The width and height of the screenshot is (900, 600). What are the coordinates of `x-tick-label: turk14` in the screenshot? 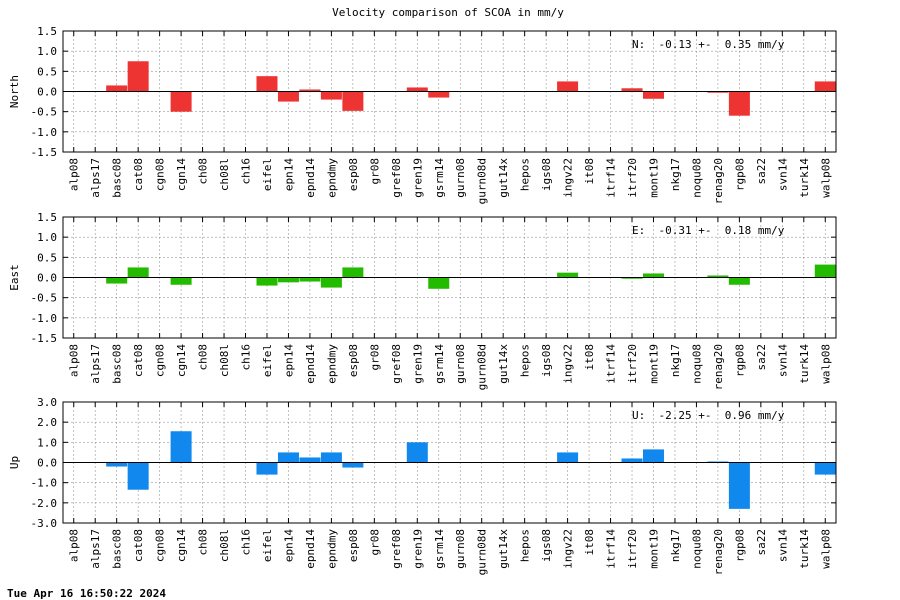 It's located at (804, 549).